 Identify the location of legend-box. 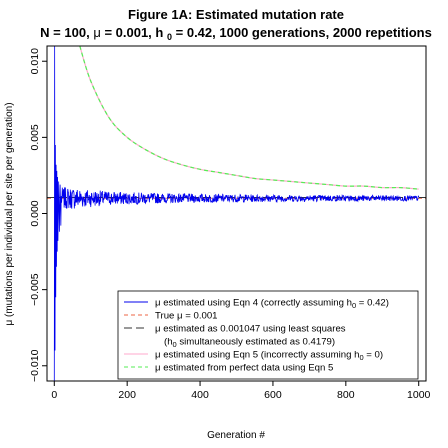
(268, 335).